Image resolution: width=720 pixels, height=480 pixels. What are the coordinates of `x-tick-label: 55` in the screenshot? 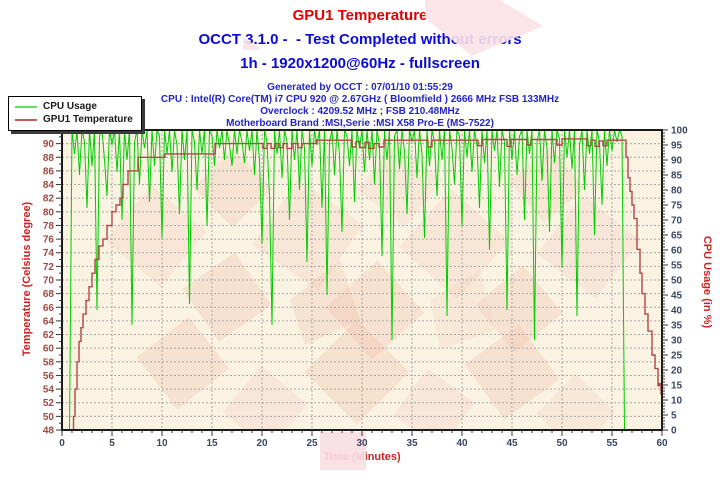 It's located at (612, 443).